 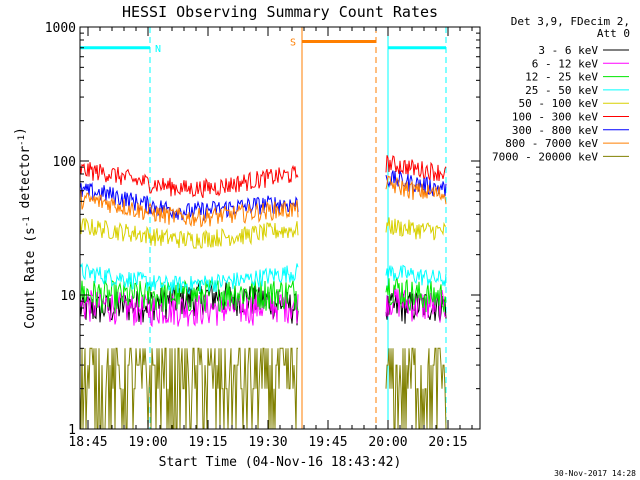 I want to click on y-axis-label: Count Rate (s-1 detector-1), so click(x=25, y=228).